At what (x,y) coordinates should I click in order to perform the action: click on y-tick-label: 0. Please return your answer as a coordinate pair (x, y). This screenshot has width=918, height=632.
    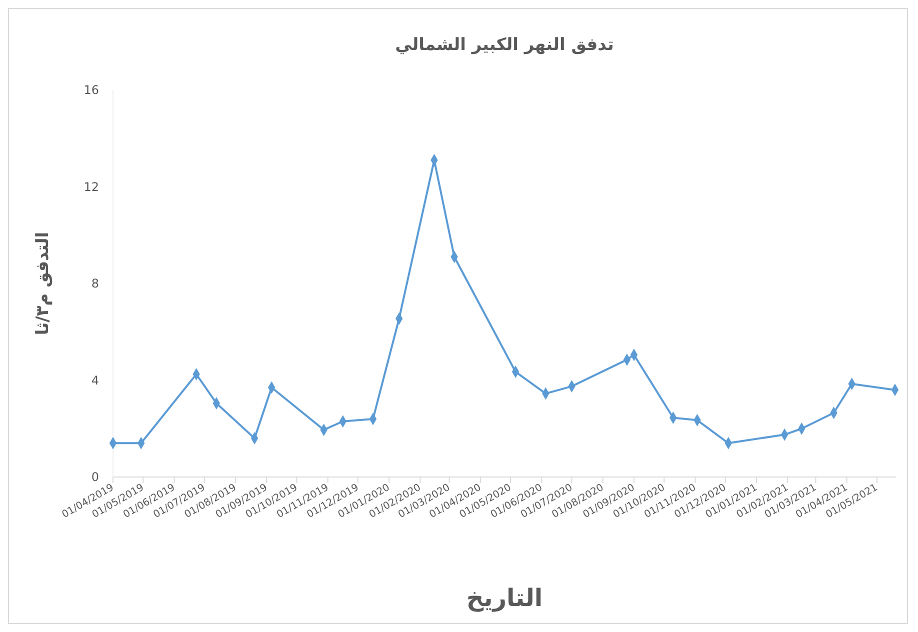
    Looking at the image, I should click on (95, 477).